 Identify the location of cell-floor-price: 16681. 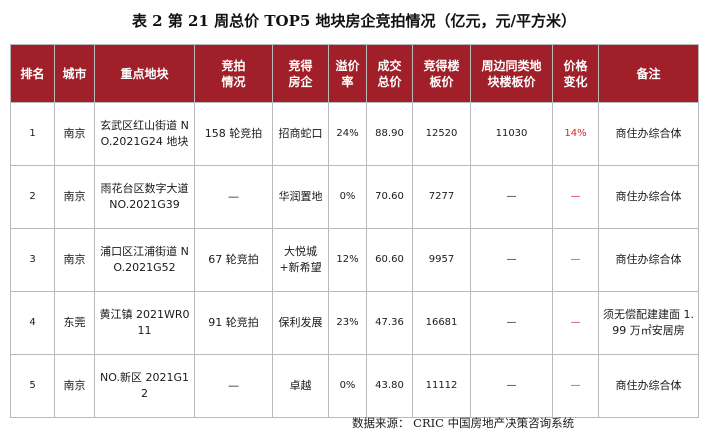
(441, 323).